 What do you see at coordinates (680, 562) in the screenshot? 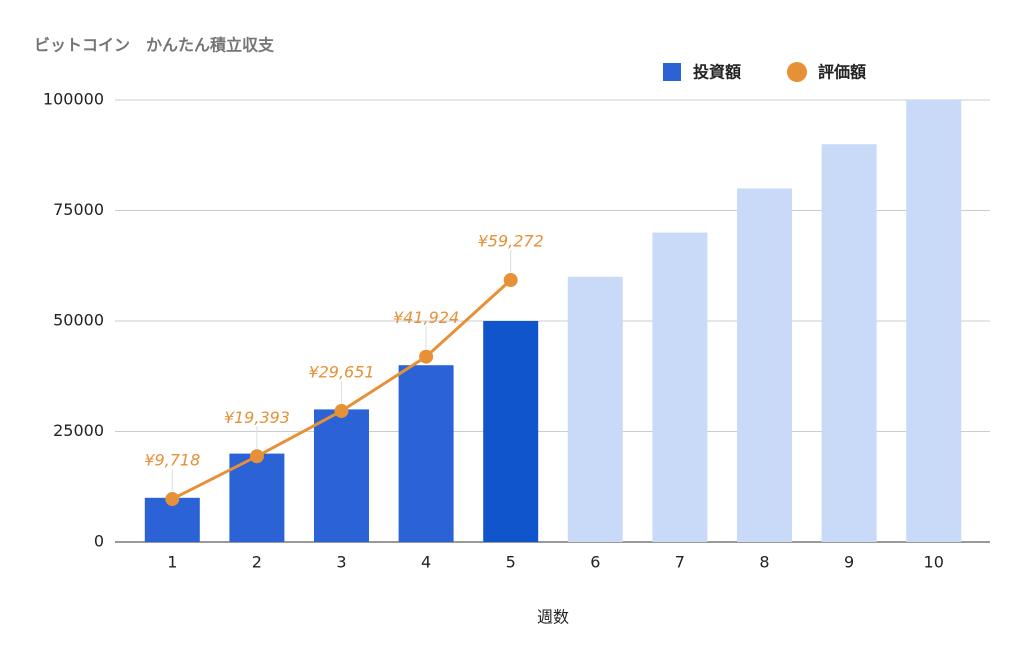
I see `x-tick-label: 7` at bounding box center [680, 562].